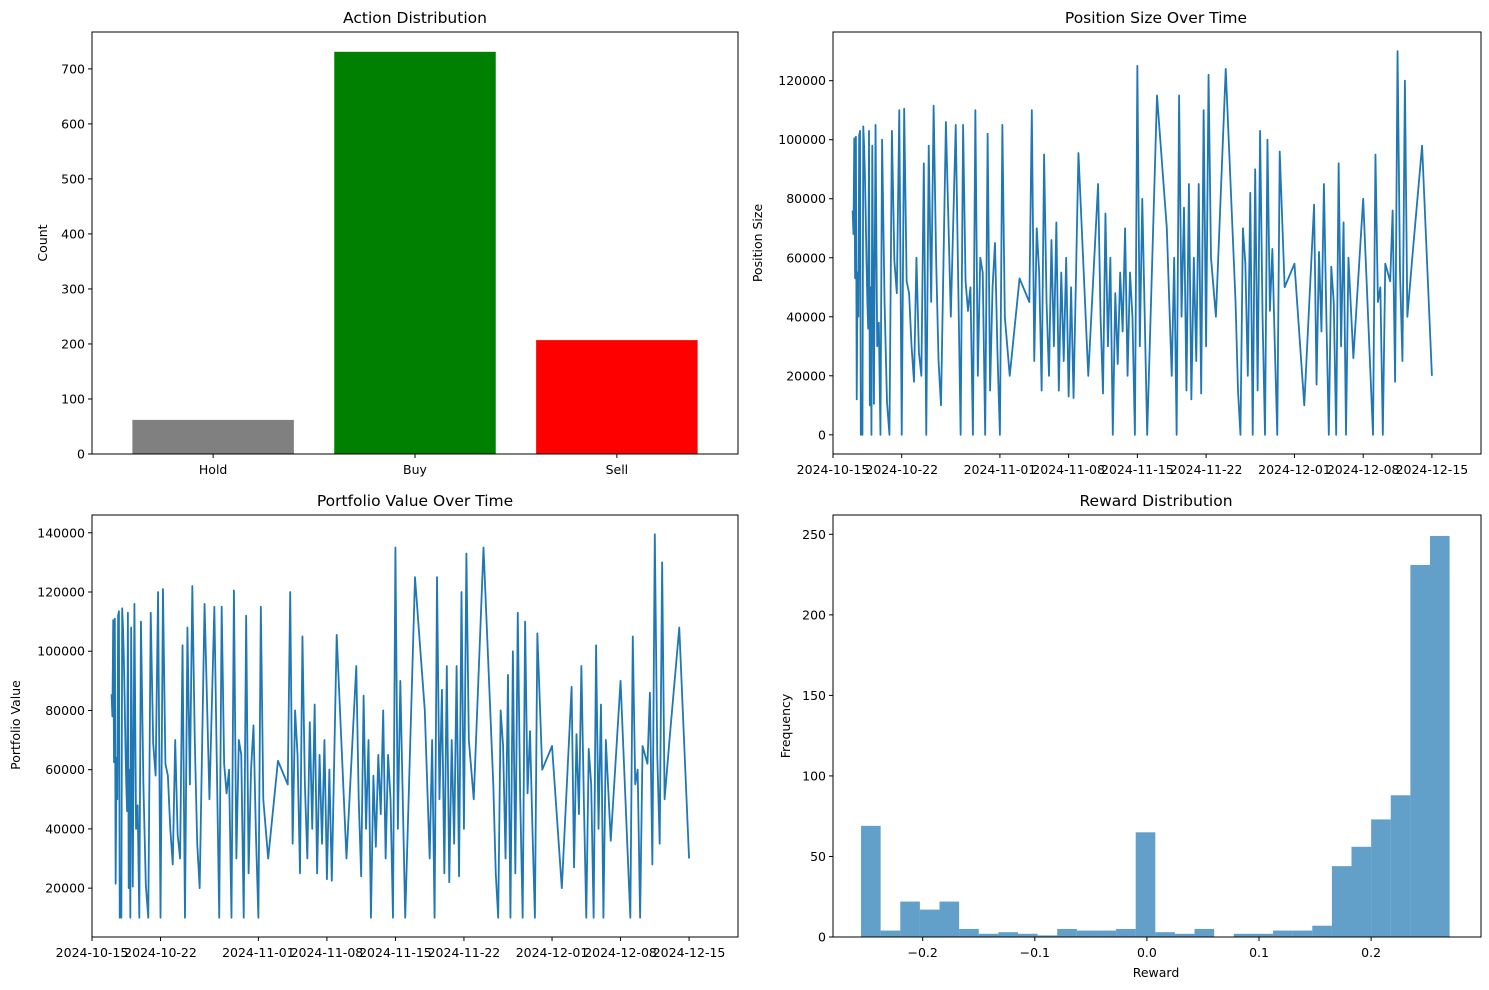 The image size is (1489, 990). I want to click on y-axis-label: Portfolio Value, so click(15, 725).